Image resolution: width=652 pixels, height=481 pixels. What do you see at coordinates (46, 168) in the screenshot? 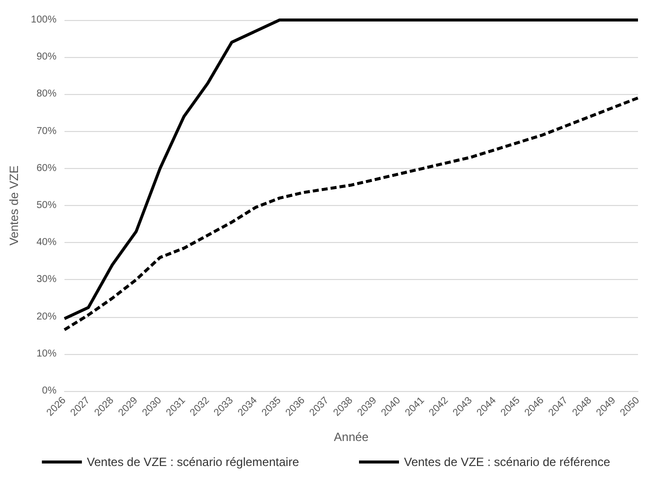
I see `y-tick-label: 60%` at bounding box center [46, 168].